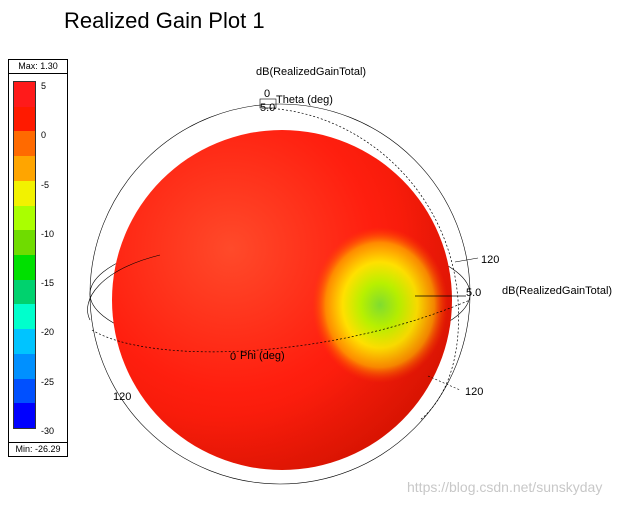 This screenshot has height=506, width=638. I want to click on watermark: https://blog.csdn.net/sunskyday, so click(505, 487).